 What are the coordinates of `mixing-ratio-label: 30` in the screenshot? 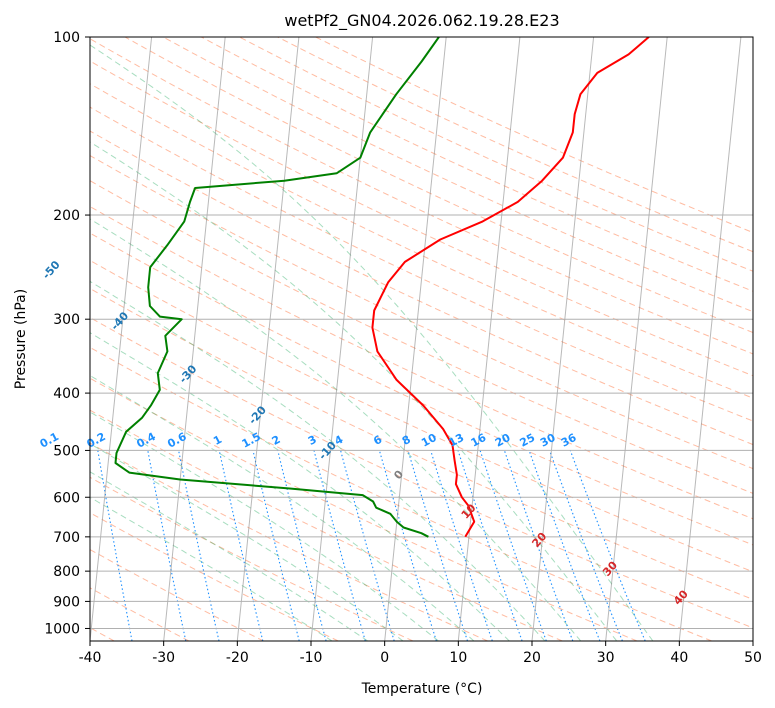 It's located at (548, 440).